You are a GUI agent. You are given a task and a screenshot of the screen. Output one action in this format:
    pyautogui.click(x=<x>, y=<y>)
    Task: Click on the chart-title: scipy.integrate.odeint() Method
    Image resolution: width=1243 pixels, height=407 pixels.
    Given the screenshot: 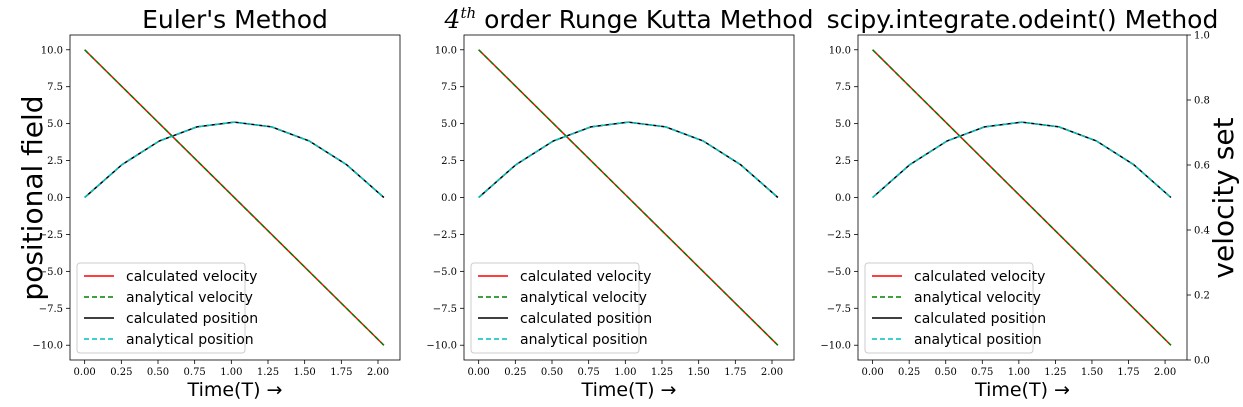 What is the action you would take?
    pyautogui.click(x=1023, y=19)
    